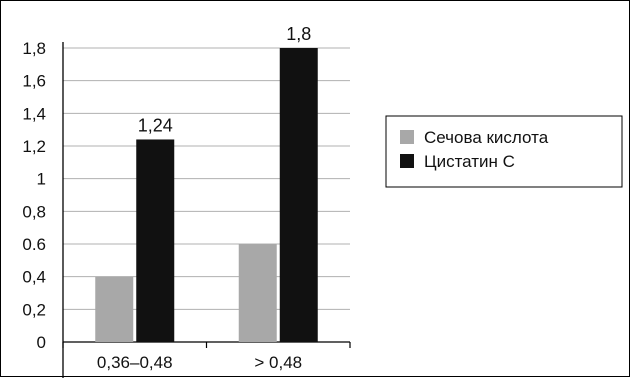 The height and width of the screenshot is (378, 631). What do you see at coordinates (41, 342) in the screenshot?
I see `y-tick-label: 0` at bounding box center [41, 342].